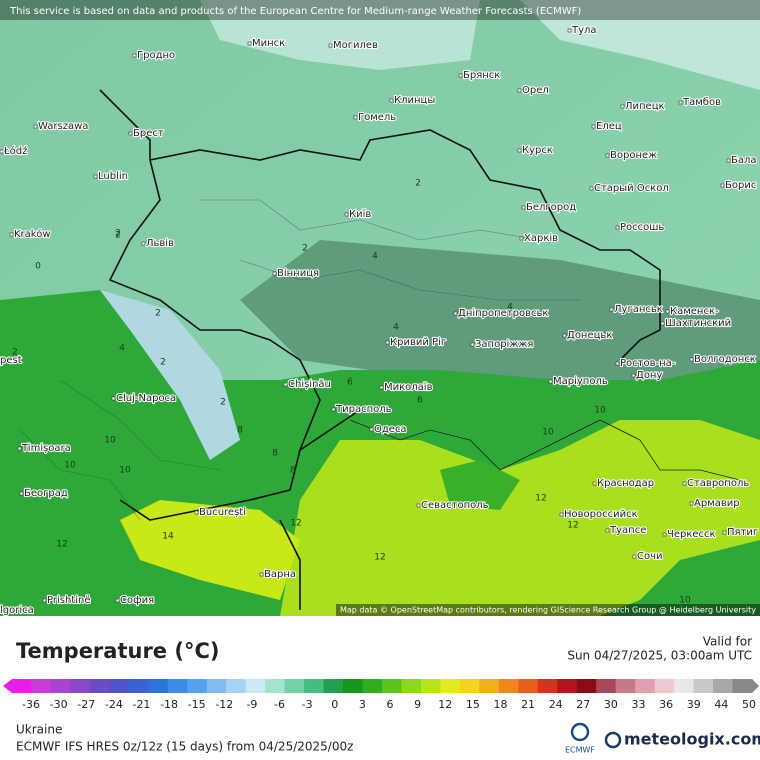 This screenshot has height=760, width=760. I want to click on coastline, so click(545, 450).